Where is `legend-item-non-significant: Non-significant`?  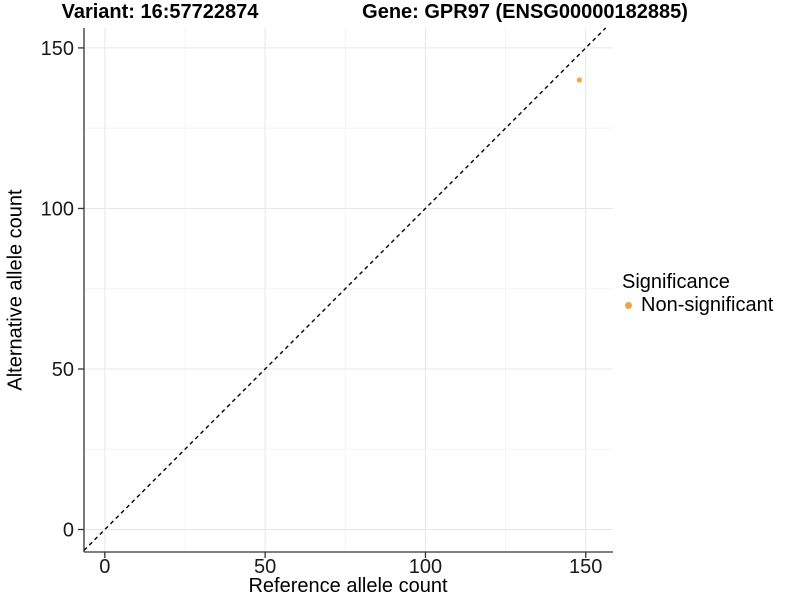 legend-item-non-significant: Non-significant is located at coordinates (696, 305).